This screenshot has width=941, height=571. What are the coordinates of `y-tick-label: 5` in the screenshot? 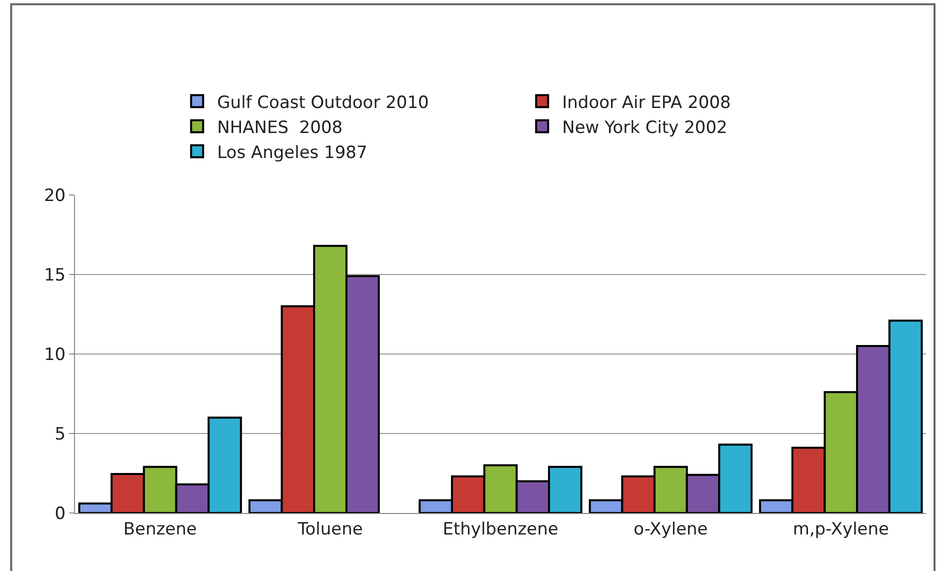 It's located at (60, 434).